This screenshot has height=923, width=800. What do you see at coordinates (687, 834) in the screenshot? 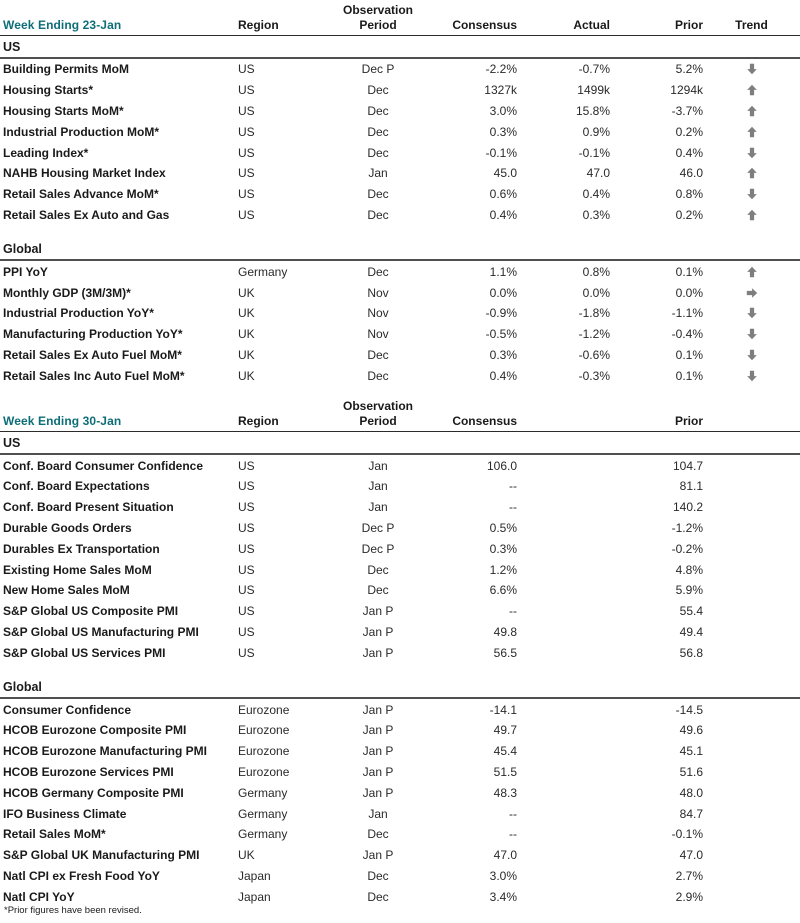
I see `prior-cell: -0.1%` at bounding box center [687, 834].